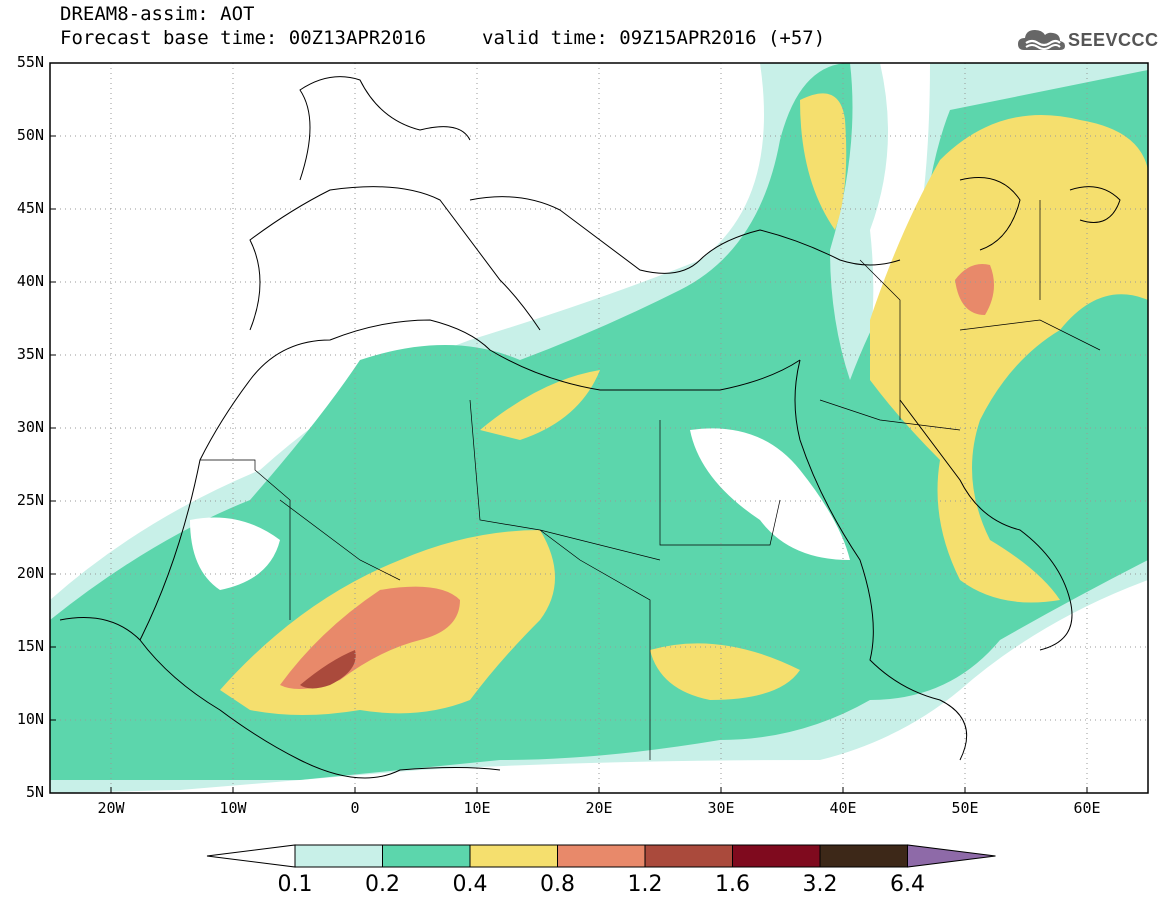 This screenshot has width=1165, height=905. I want to click on colorbar-label: 6.4, so click(907, 884).